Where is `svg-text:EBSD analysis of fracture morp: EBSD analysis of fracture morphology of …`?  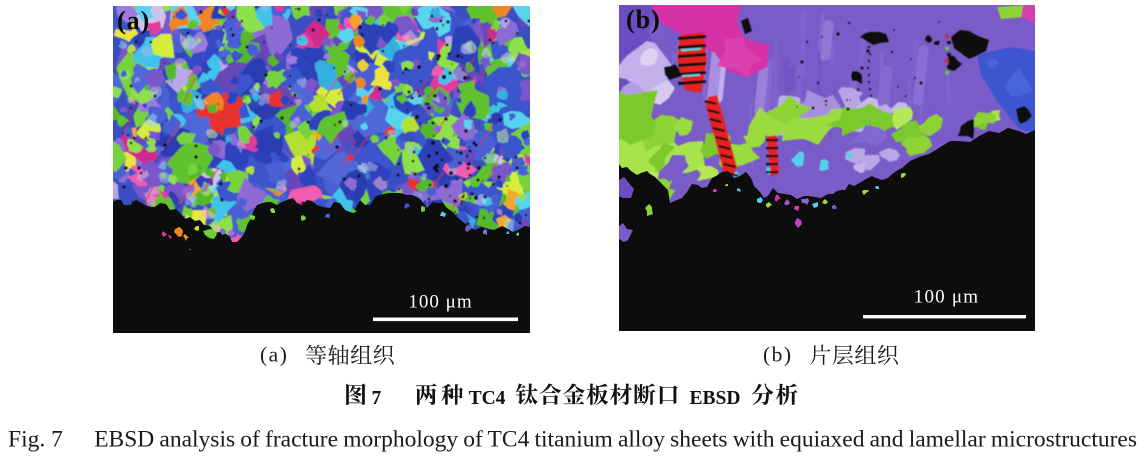 svg-text:EBSD analysis of fracture morp: EBSD analysis of fracture morphology of … is located at coordinates (615, 440).